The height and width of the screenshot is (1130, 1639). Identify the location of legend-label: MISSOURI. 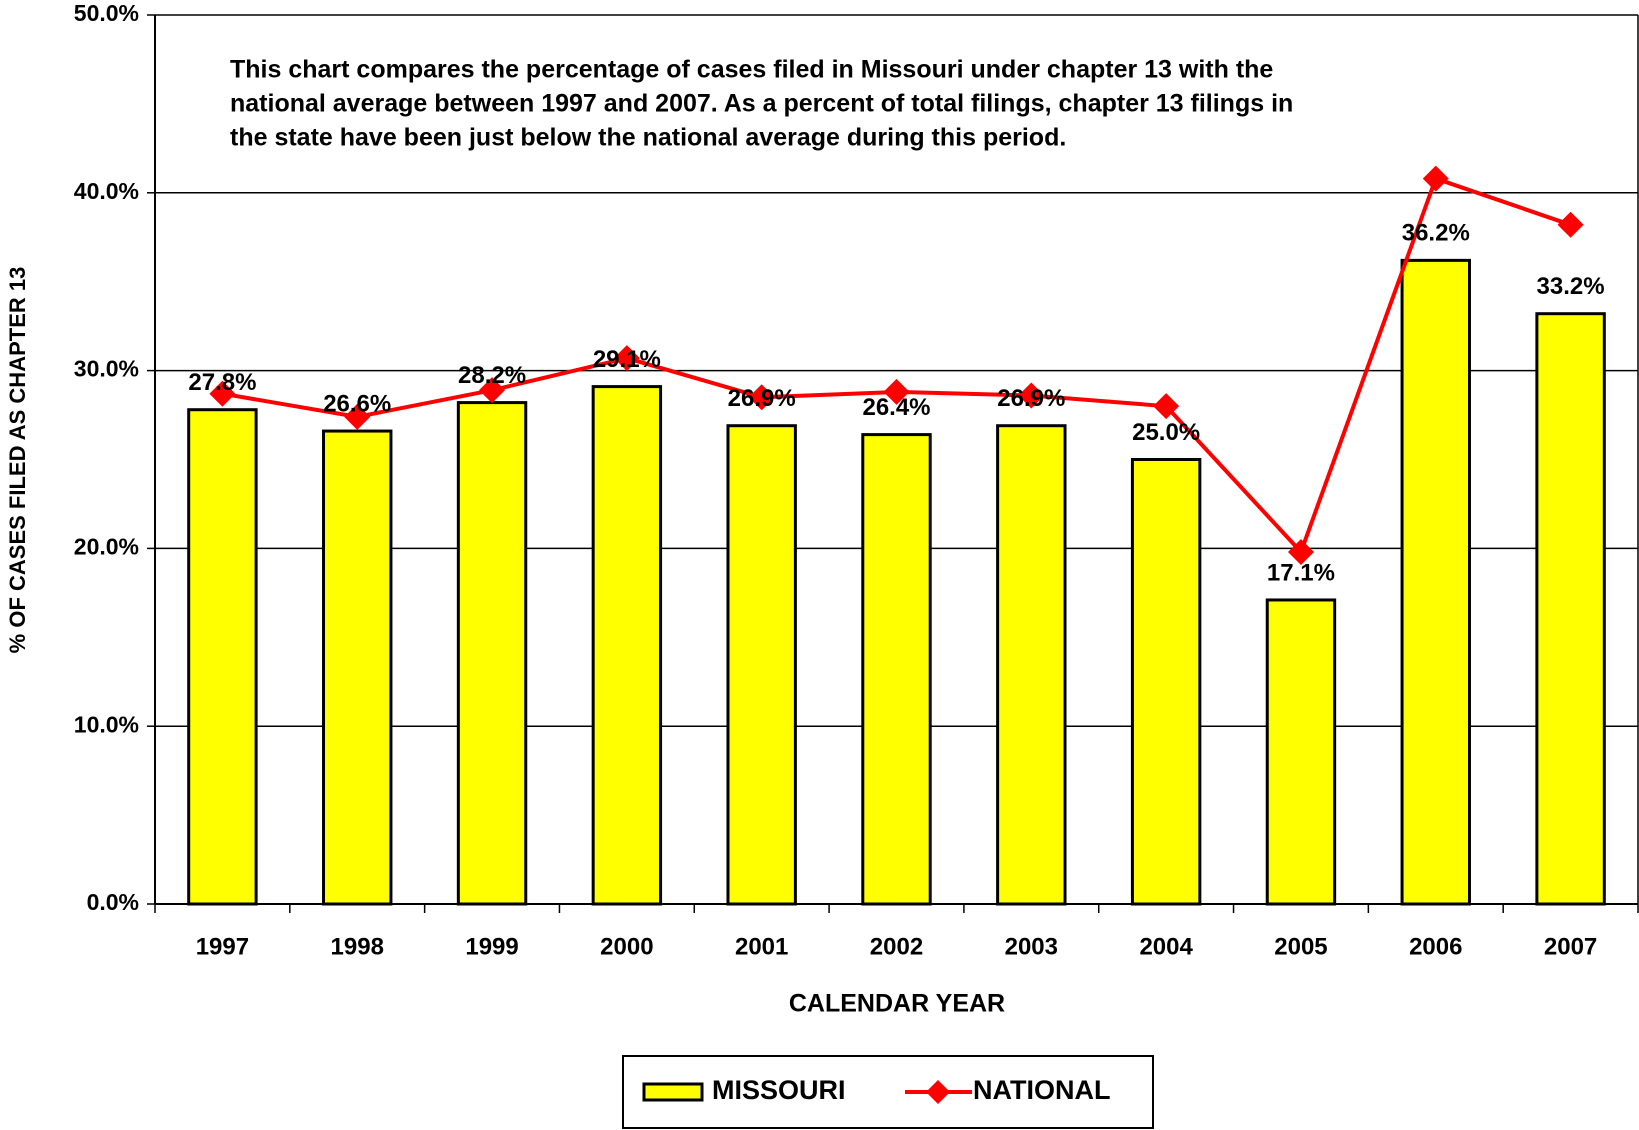
(779, 1090).